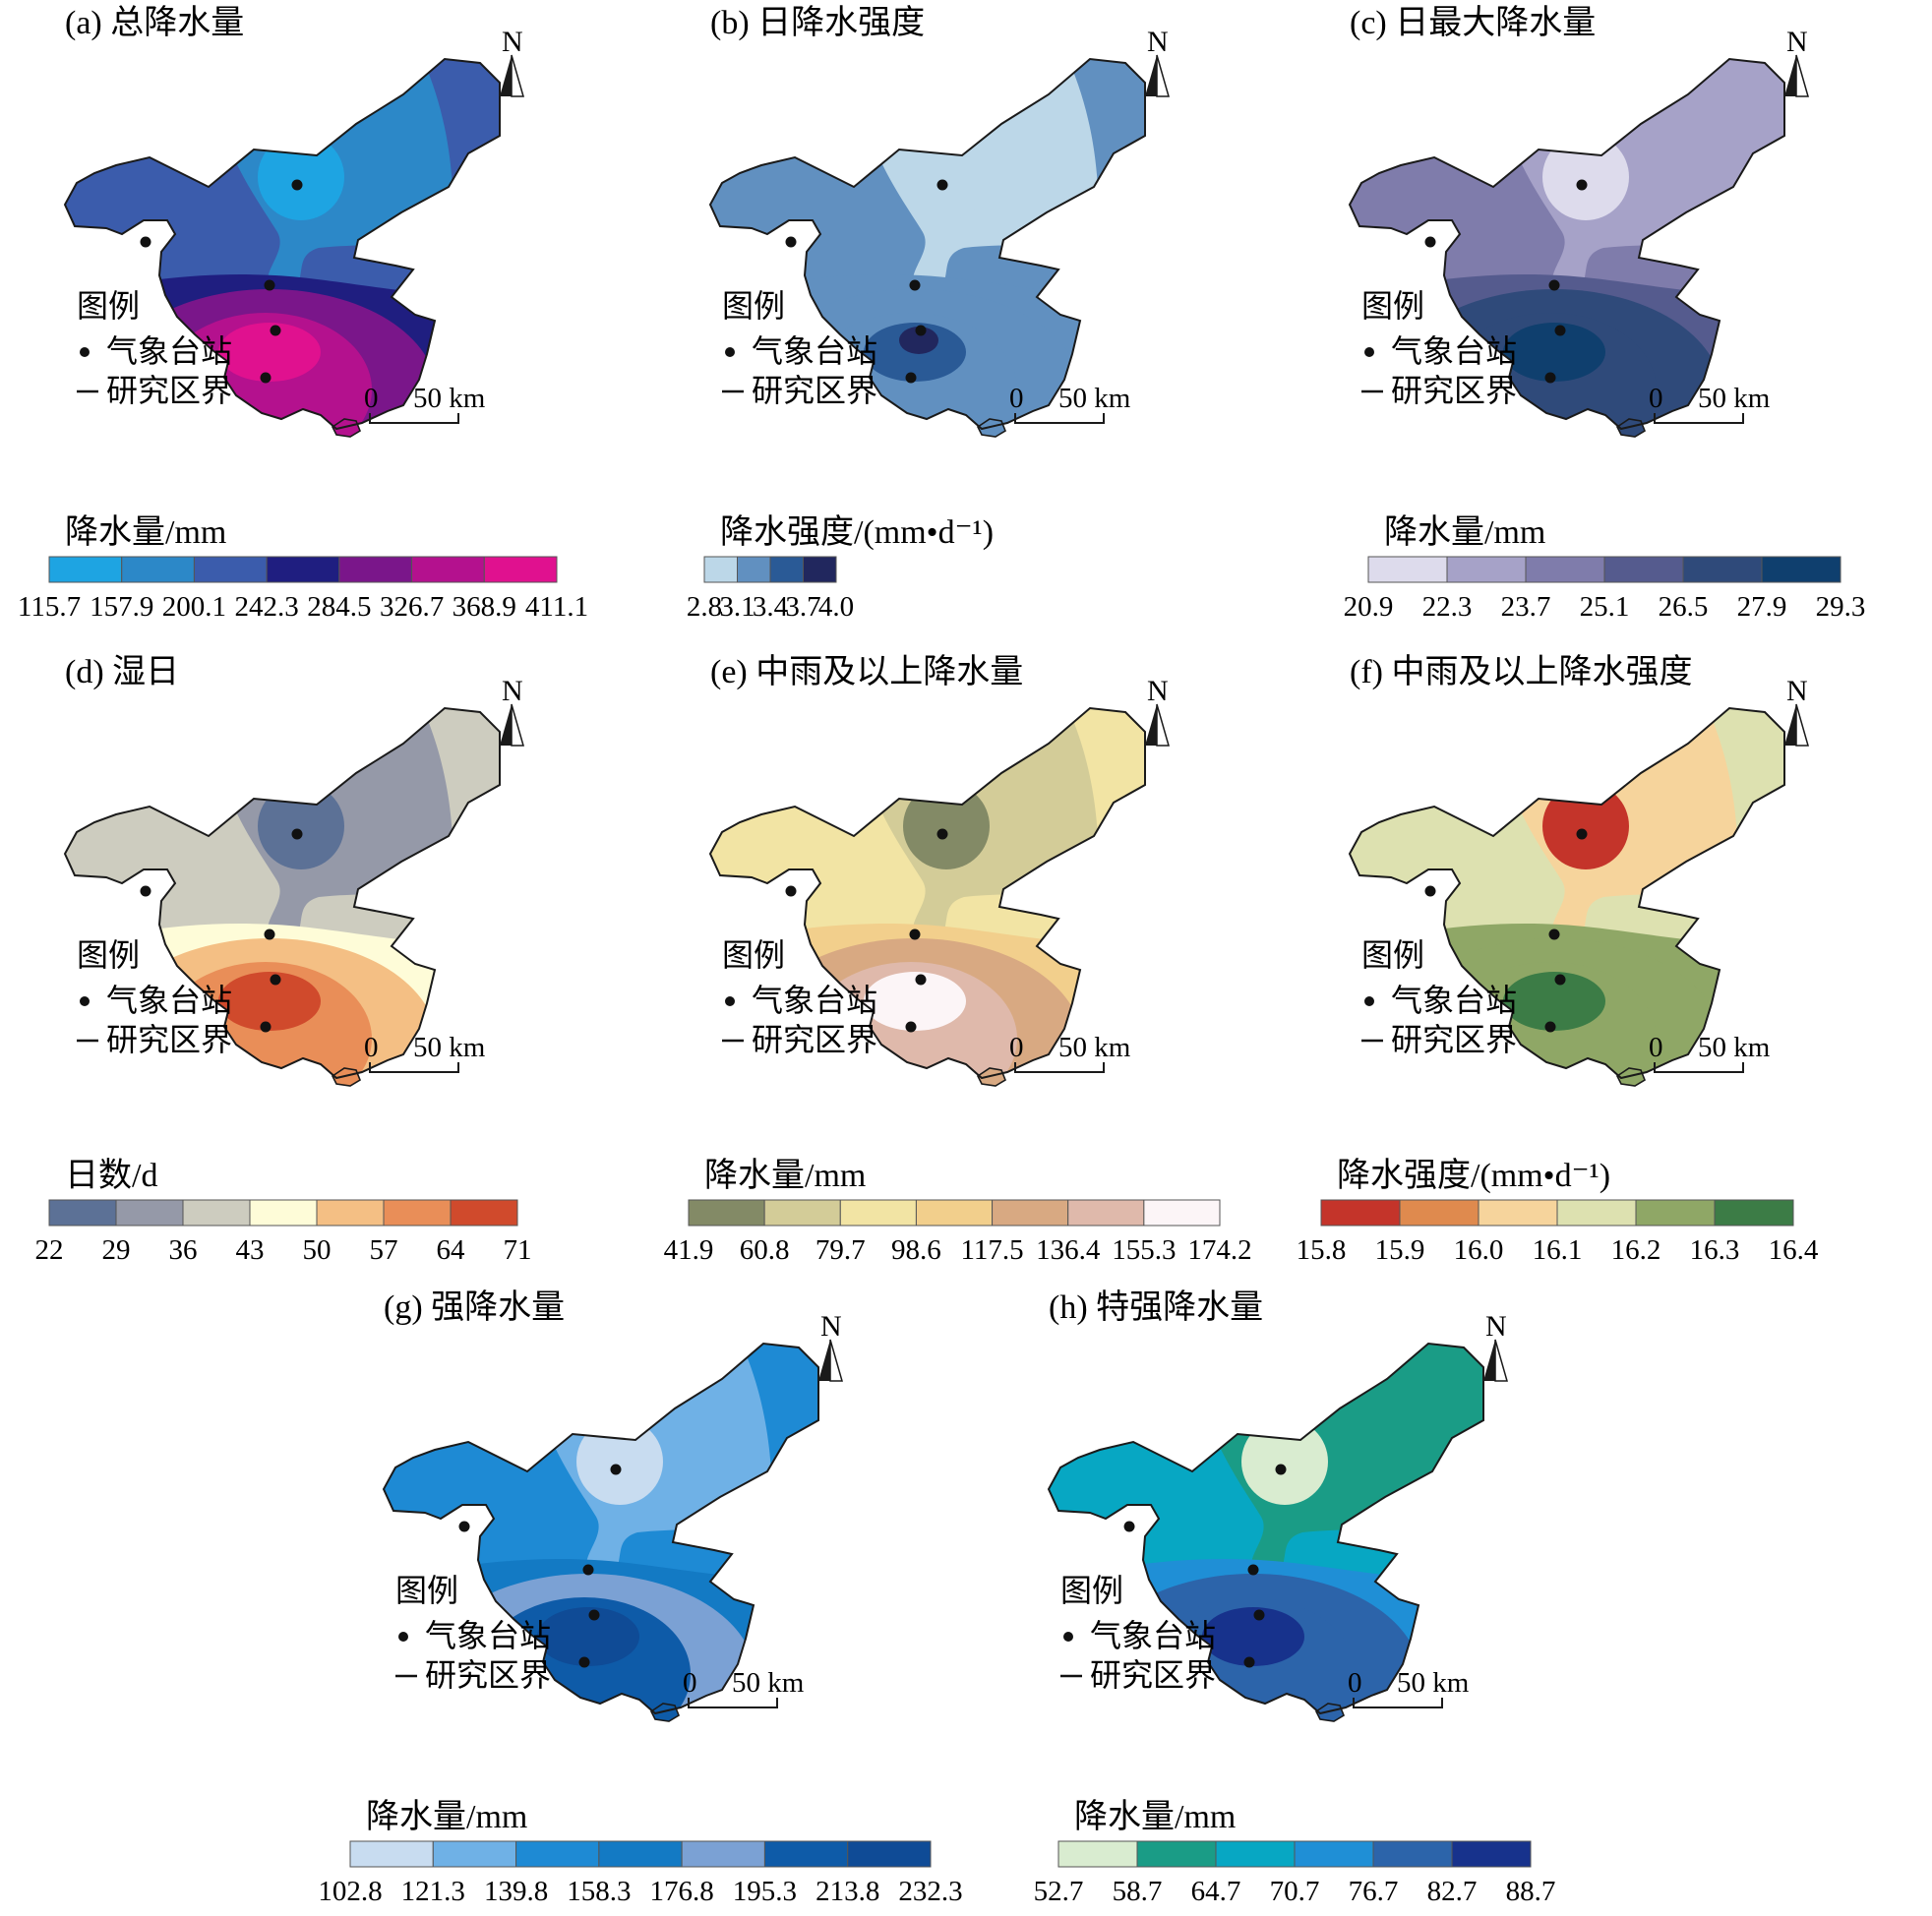 The width and height of the screenshot is (1932, 1916). I want to click on color-bar-title: 日数/d, so click(111, 1175).